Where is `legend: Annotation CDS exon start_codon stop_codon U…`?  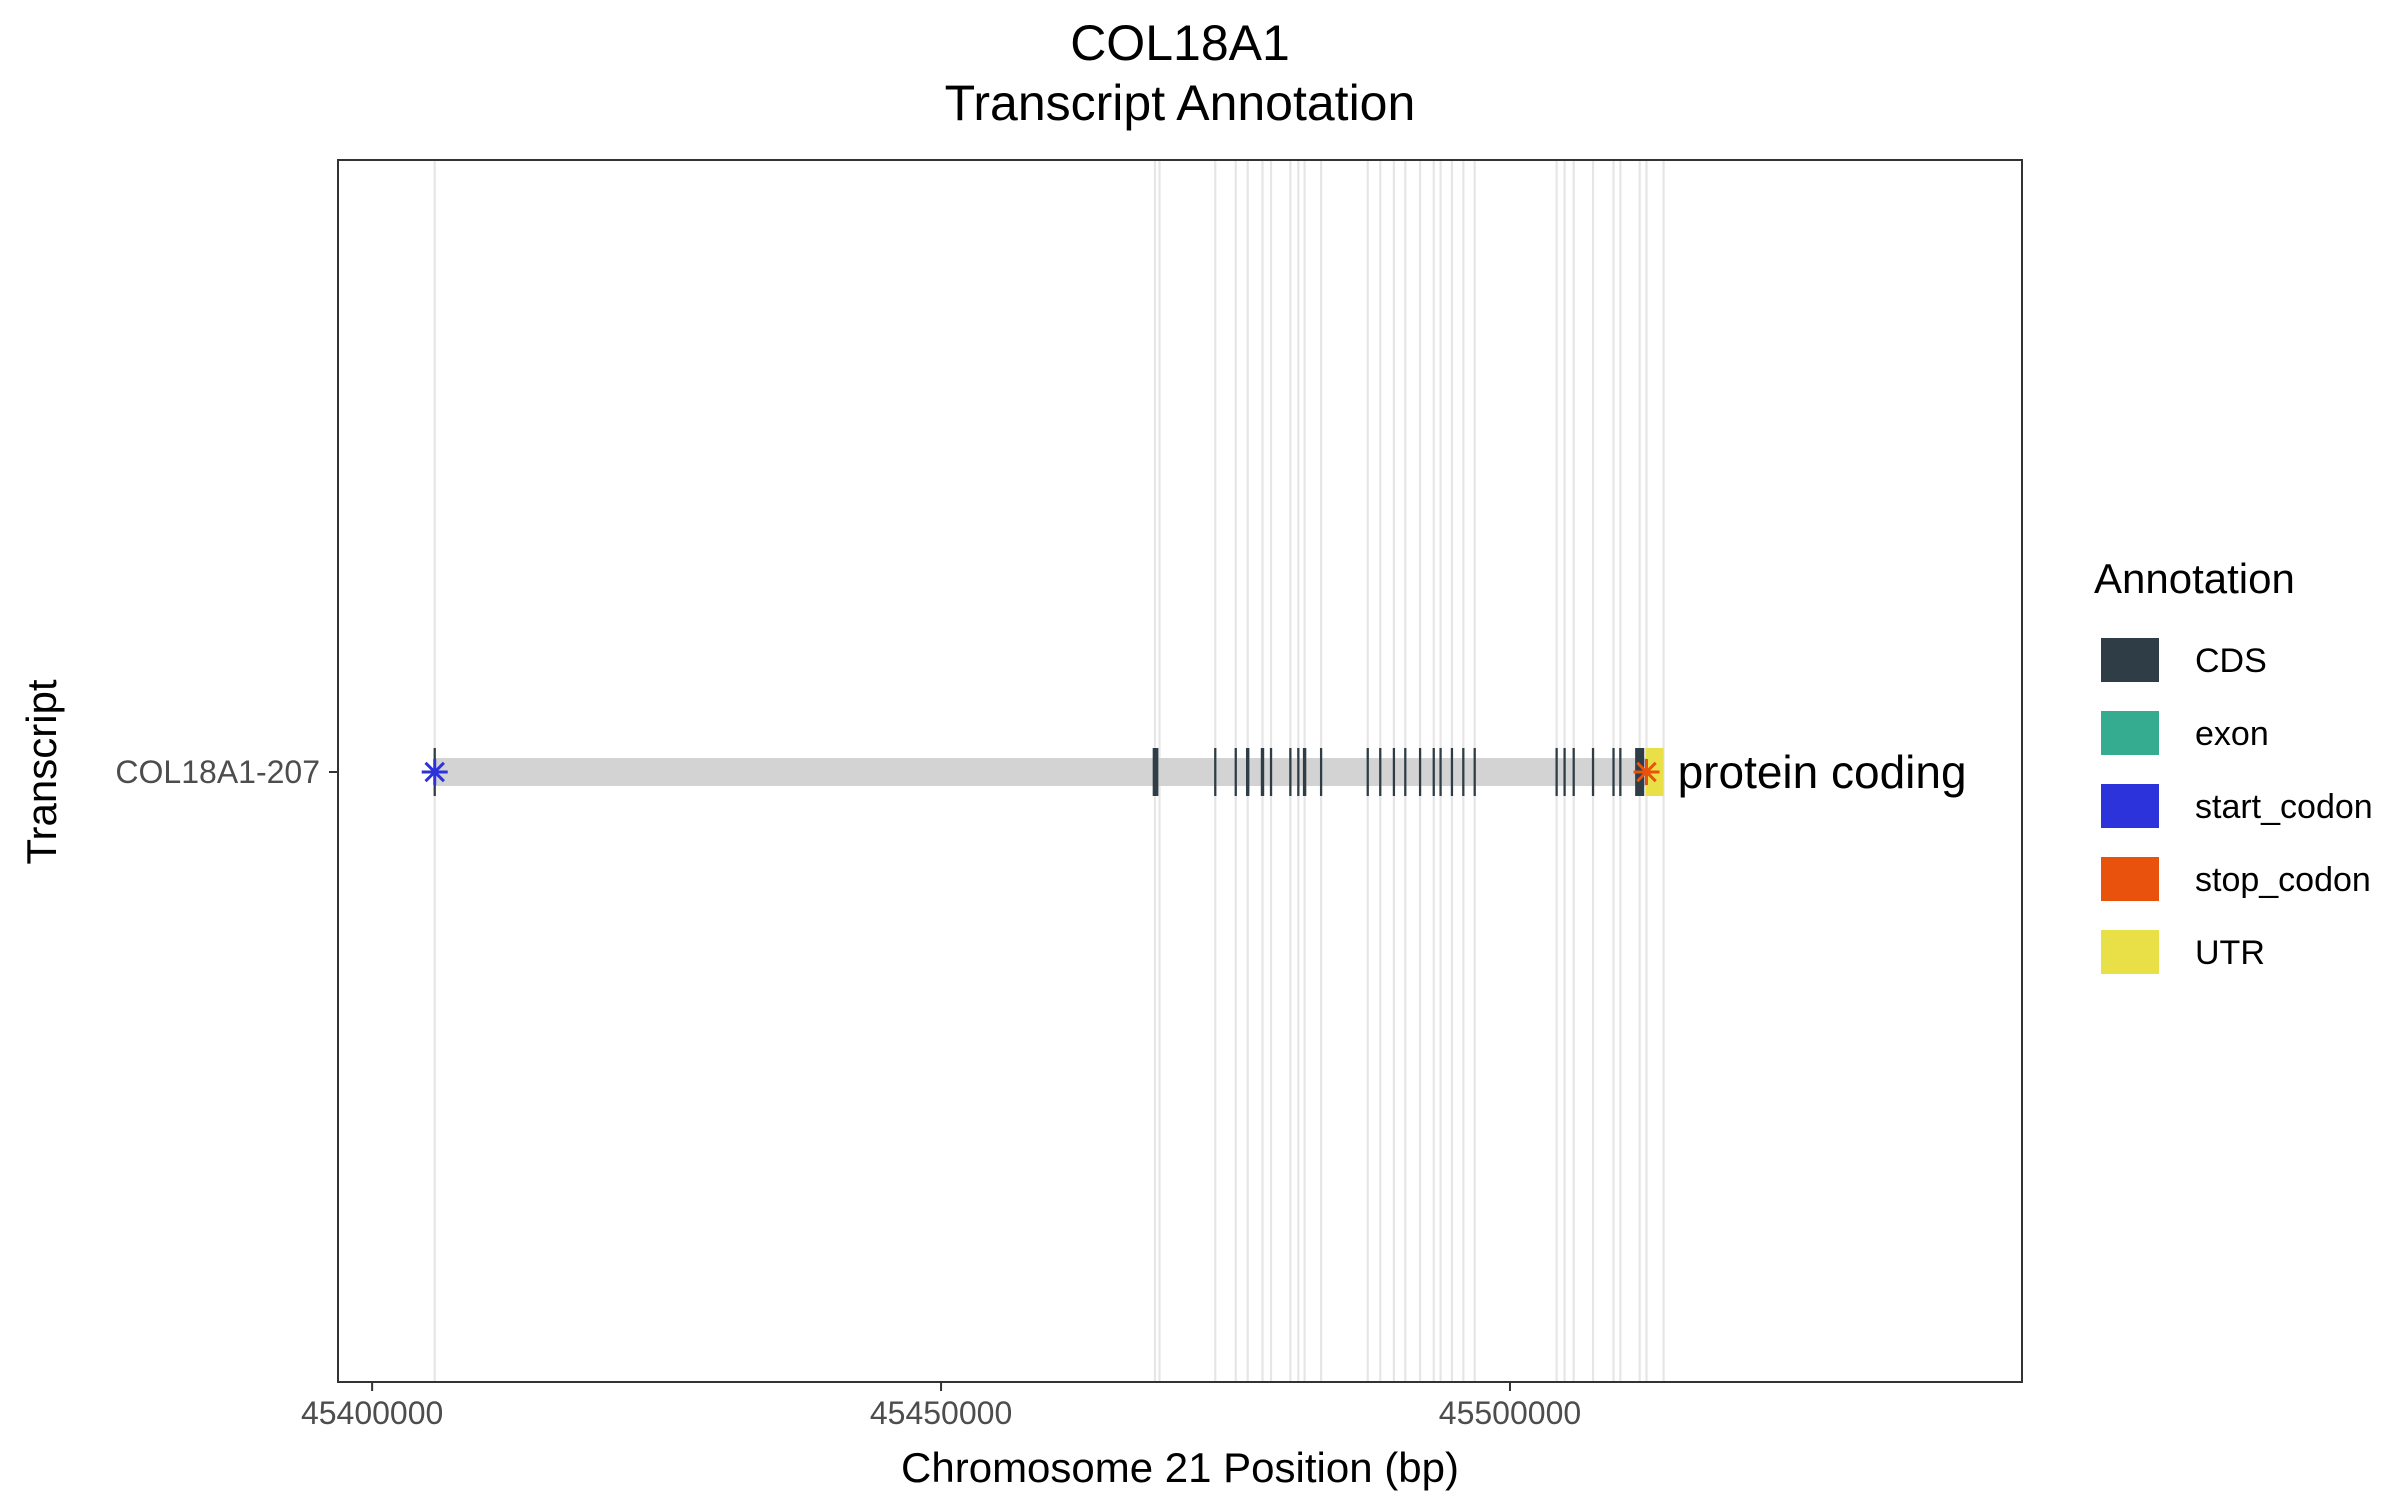
legend: Annotation CDS exon start_codon stop_codon U… is located at coordinates (2233, 764).